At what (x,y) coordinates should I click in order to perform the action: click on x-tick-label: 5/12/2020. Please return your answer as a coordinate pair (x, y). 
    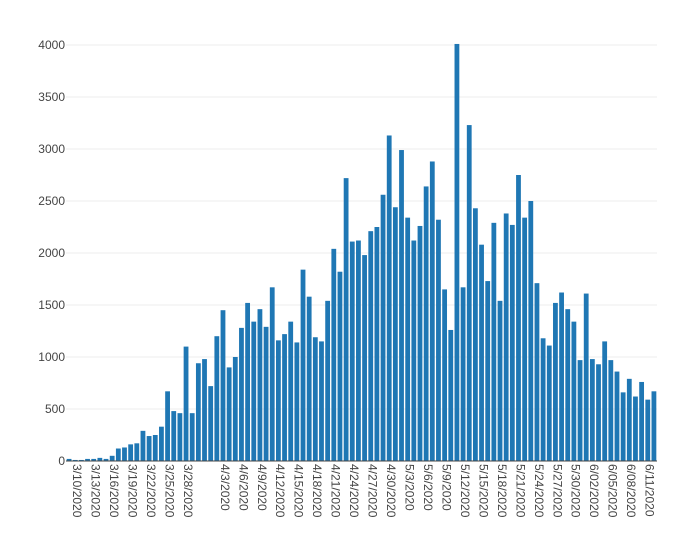
    Looking at the image, I should click on (465, 491).